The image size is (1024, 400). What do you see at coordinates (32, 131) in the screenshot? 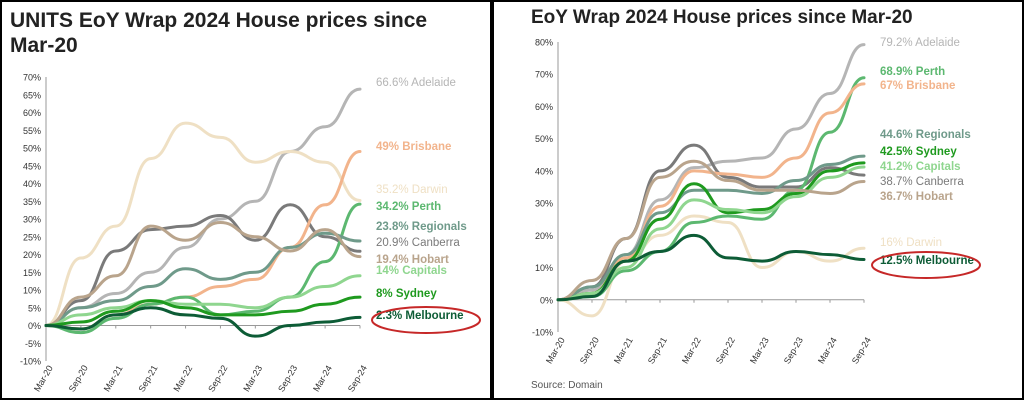
I see `y-tick-label: 55%` at bounding box center [32, 131].